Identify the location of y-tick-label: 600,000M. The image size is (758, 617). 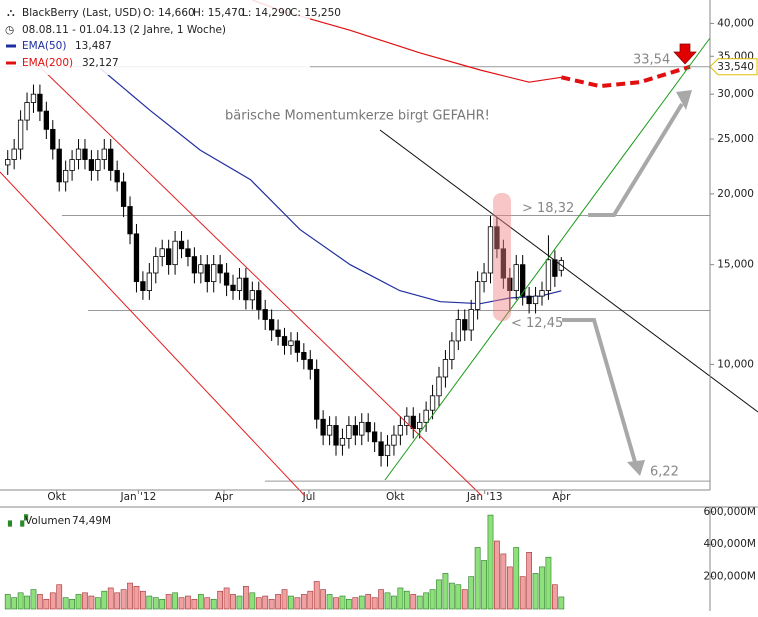
(730, 512).